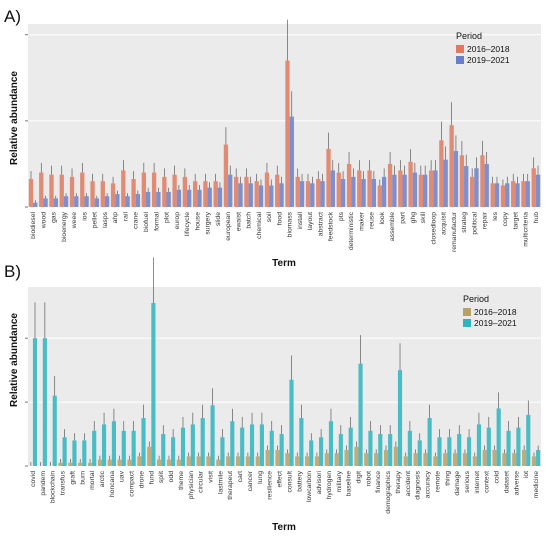 The image size is (550, 538). What do you see at coordinates (95, 220) in the screenshot?
I see `x-tick-label: pellet` at bounding box center [95, 220].